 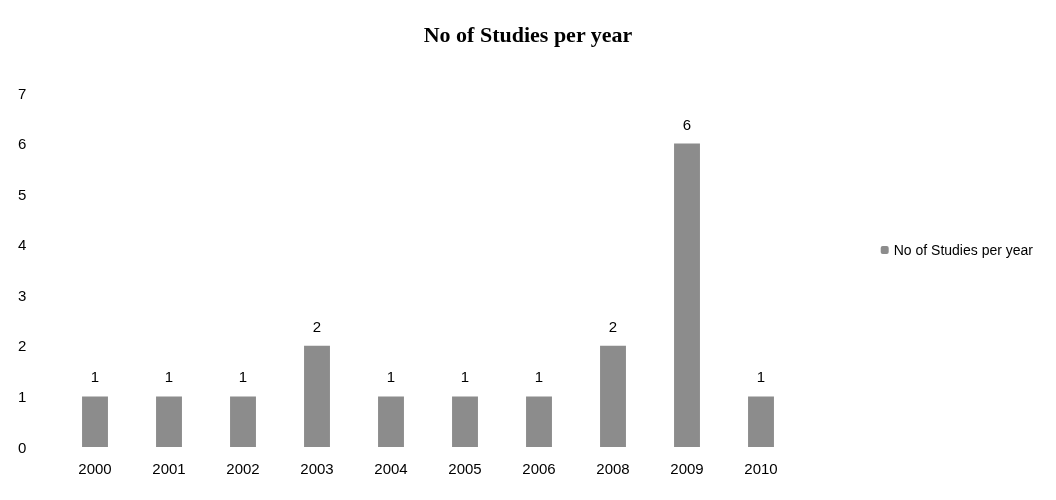 I want to click on x-tick-label: 2002, so click(x=243, y=468).